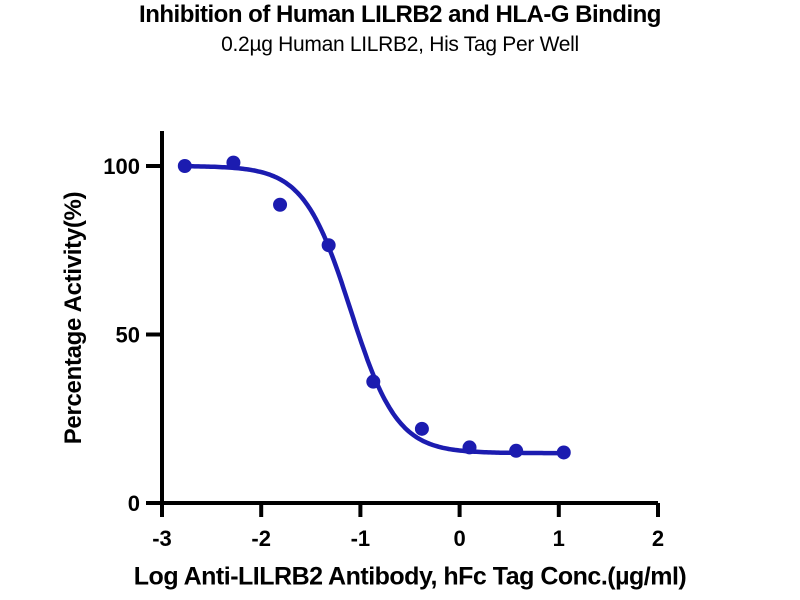  Describe the element at coordinates (261, 538) in the screenshot. I see `x-tick-label: -2` at that location.